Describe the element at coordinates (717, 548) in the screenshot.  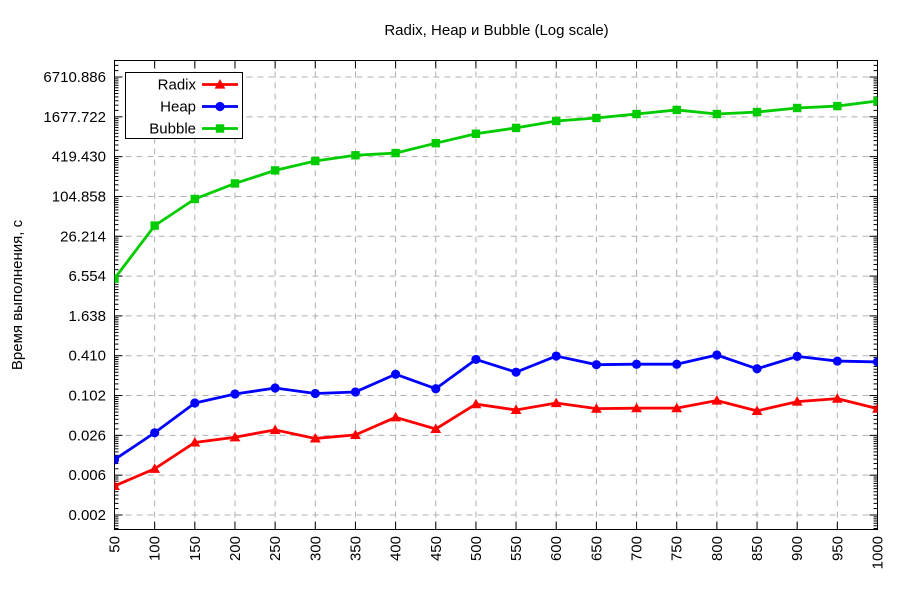
I see `svg-text: 800` at that location.